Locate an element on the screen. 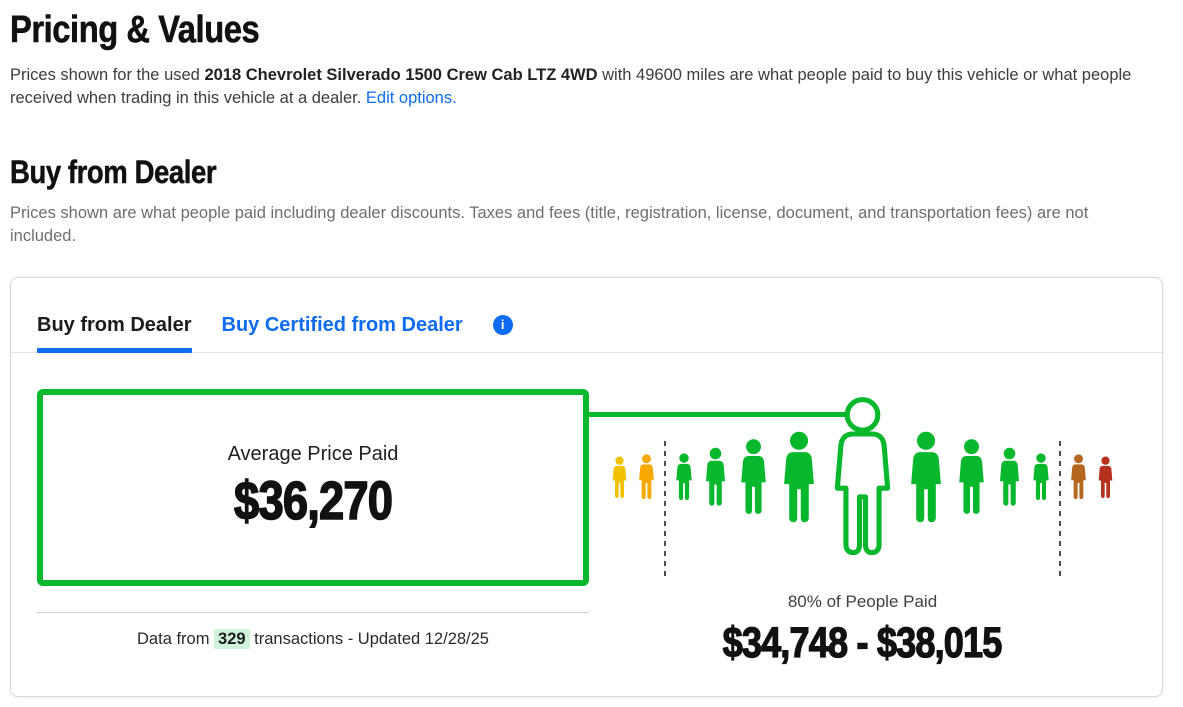 The height and width of the screenshot is (707, 1183). page-title: Pricing & Values is located at coordinates (135, 30).